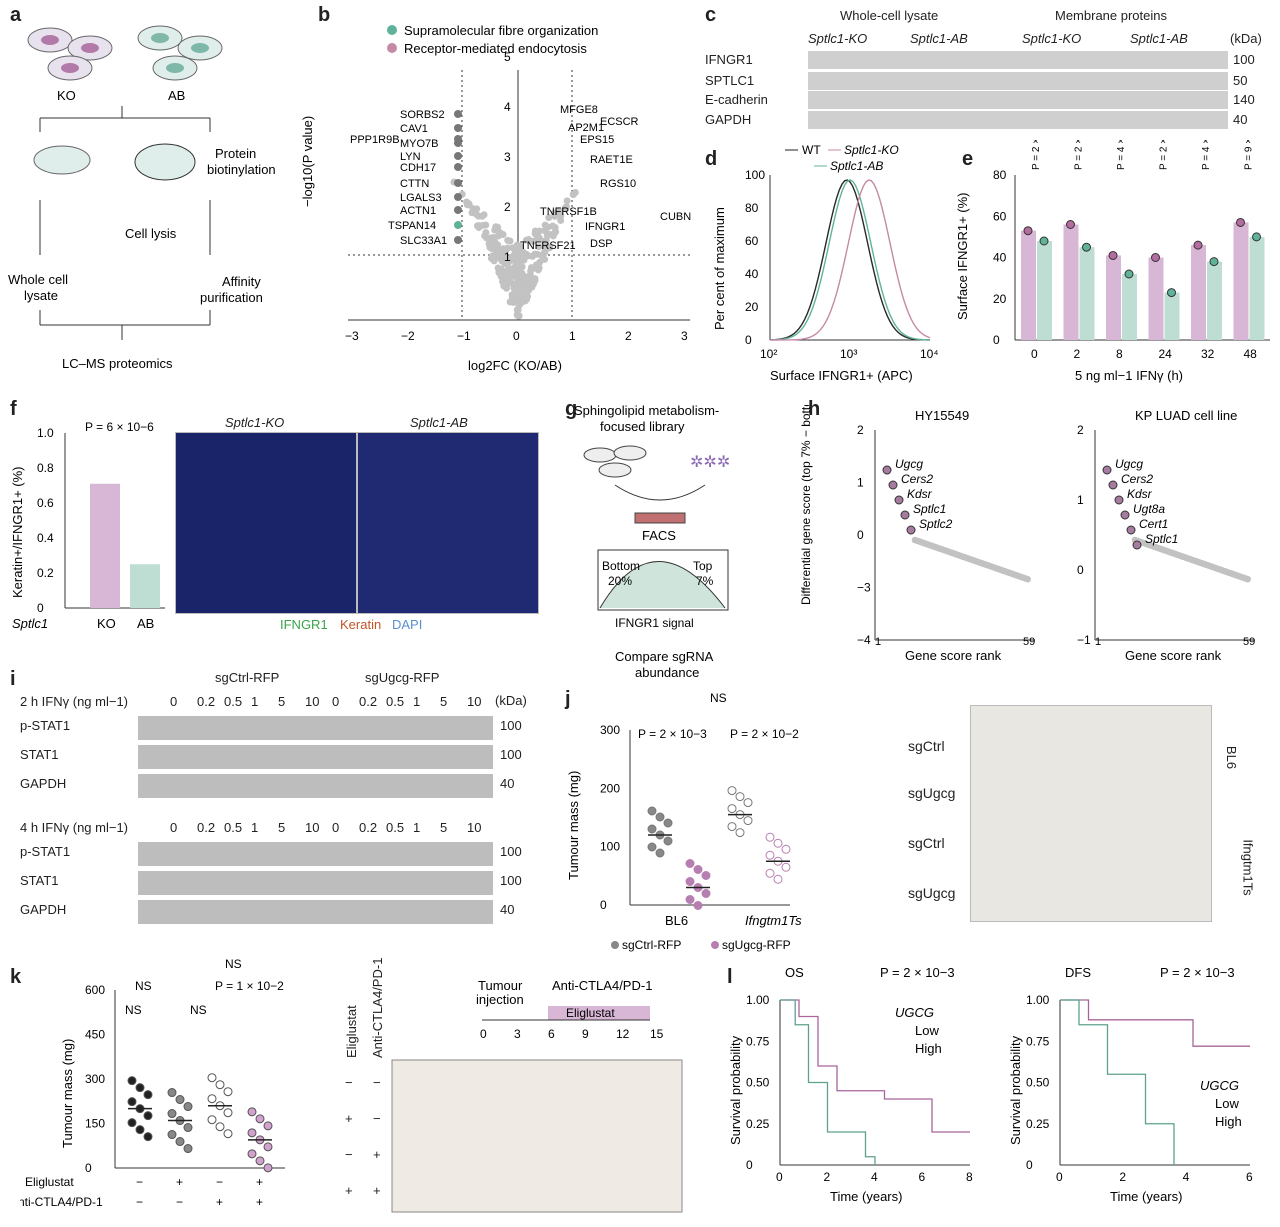  What do you see at coordinates (1129, 307) in the screenshot?
I see `bar-ab` at bounding box center [1129, 307].